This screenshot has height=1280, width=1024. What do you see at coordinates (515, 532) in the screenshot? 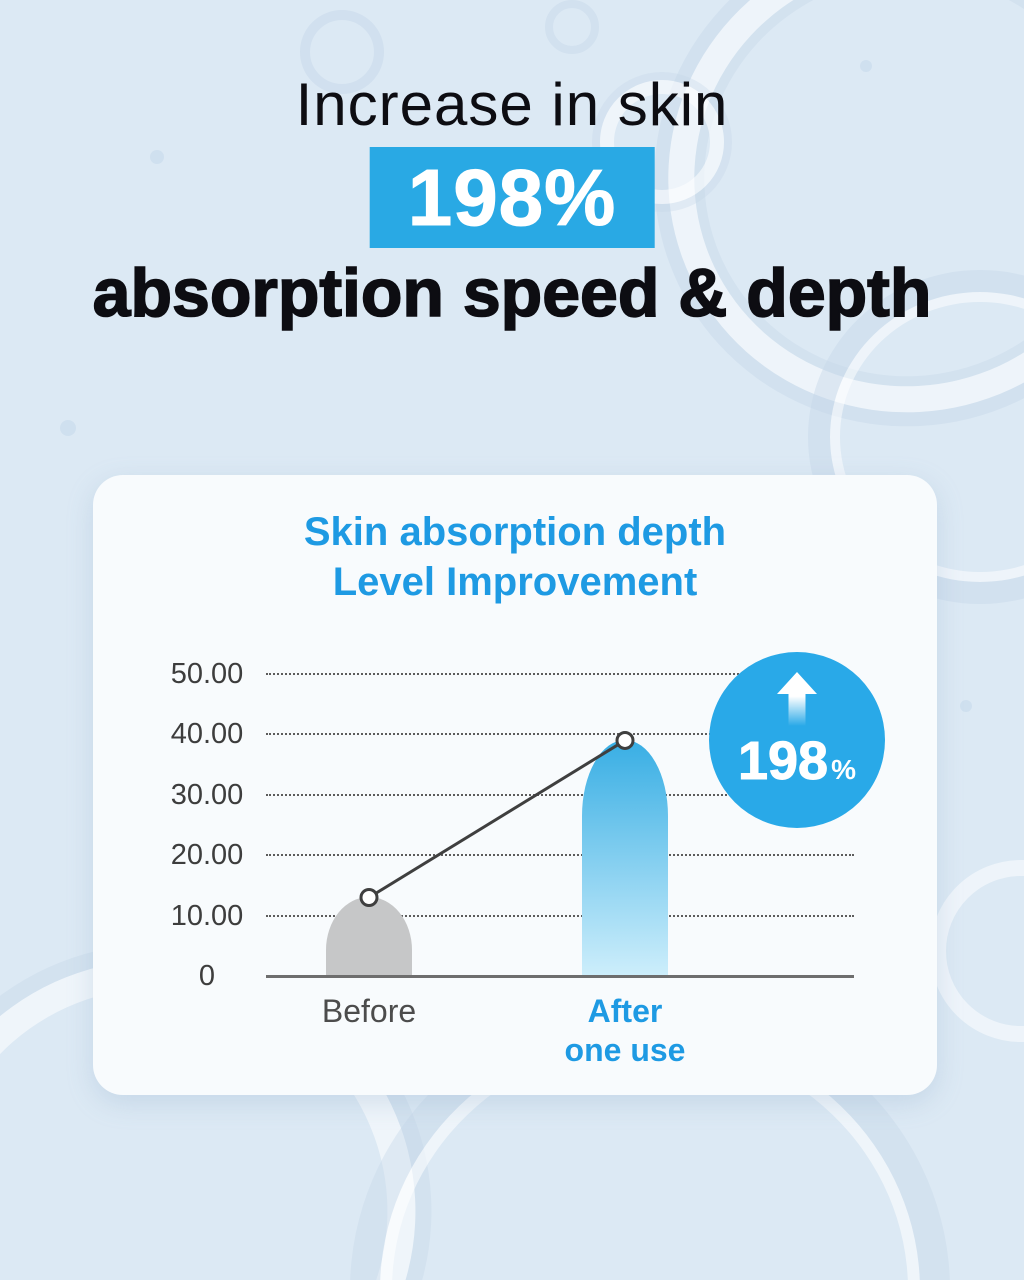
I see `chart-title-line-1: Skin absorption depth` at bounding box center [515, 532].